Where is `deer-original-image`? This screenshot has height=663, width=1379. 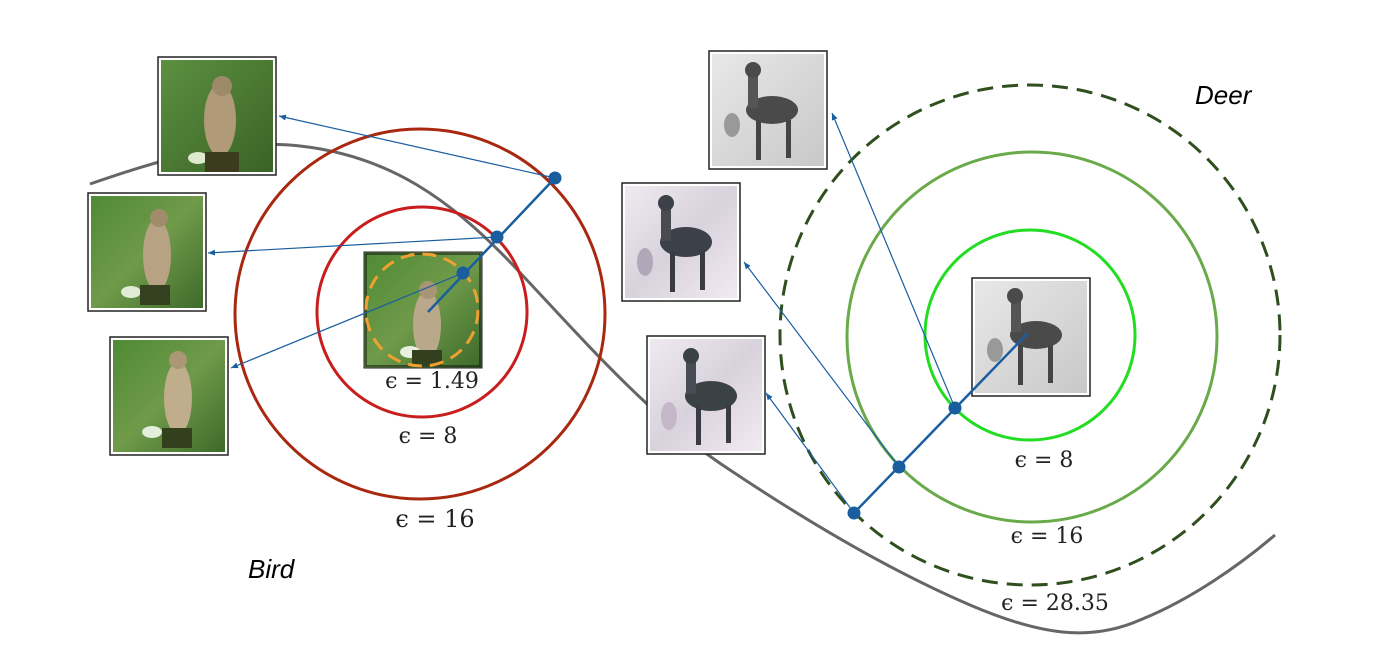
deer-original-image is located at coordinates (1031, 337).